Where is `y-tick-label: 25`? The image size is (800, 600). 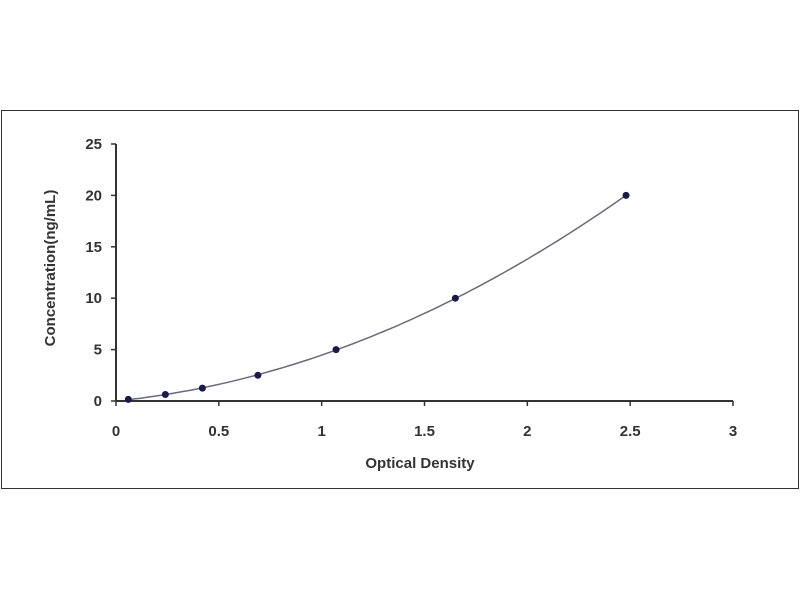
y-tick-label: 25 is located at coordinates (93, 144).